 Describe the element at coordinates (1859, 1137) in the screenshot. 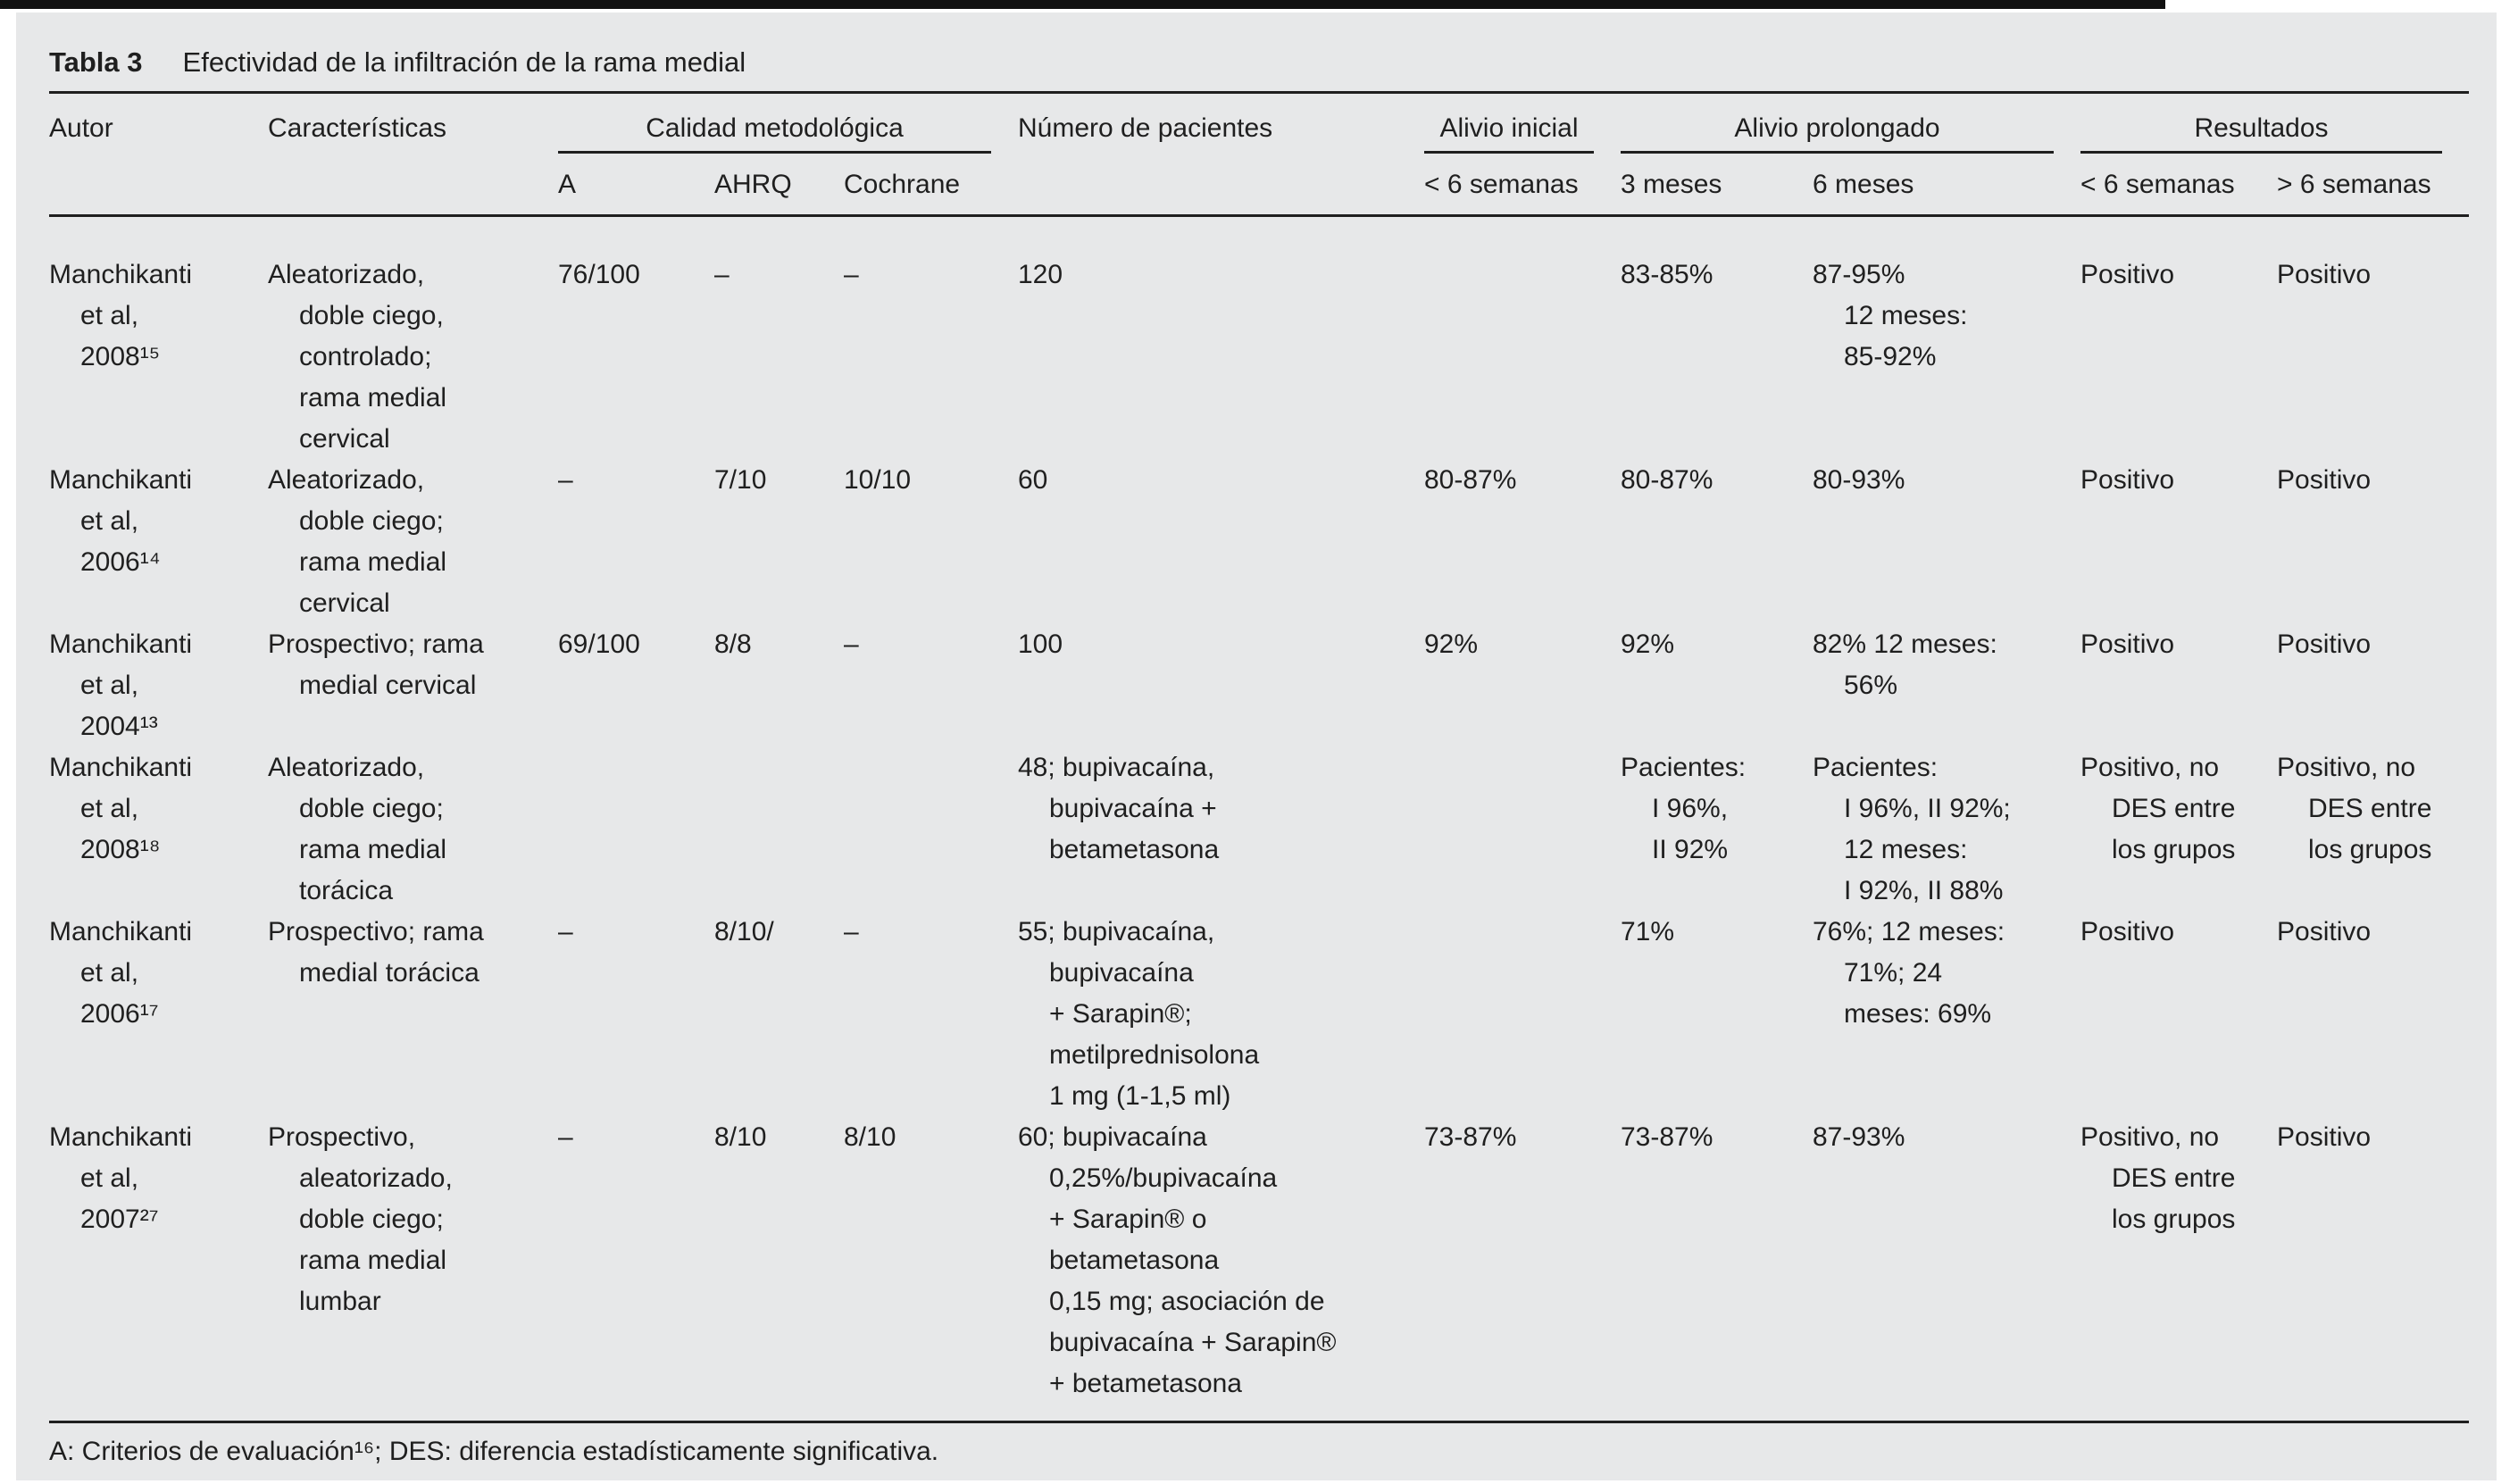

I see `cell-line: 87-93%` at that location.